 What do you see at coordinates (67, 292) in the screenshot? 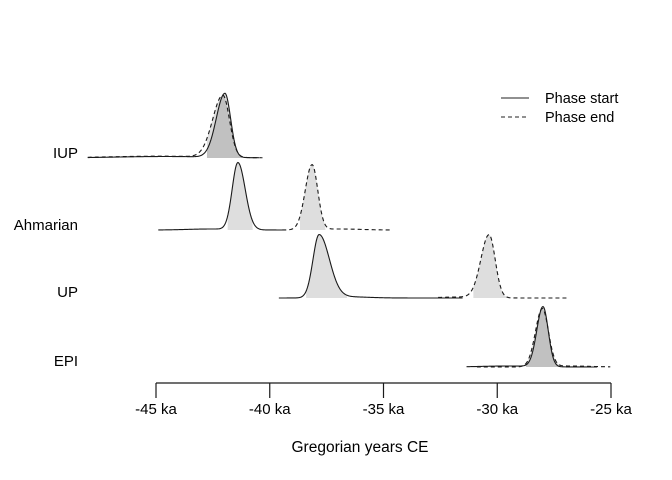
I see `row-label-up: UP` at bounding box center [67, 292].